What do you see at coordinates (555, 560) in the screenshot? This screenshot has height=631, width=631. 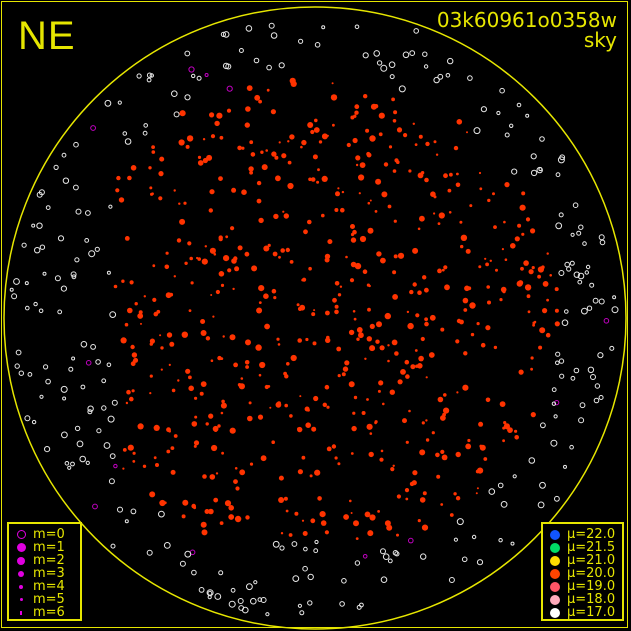 I see `color-dot-icon` at bounding box center [555, 560].